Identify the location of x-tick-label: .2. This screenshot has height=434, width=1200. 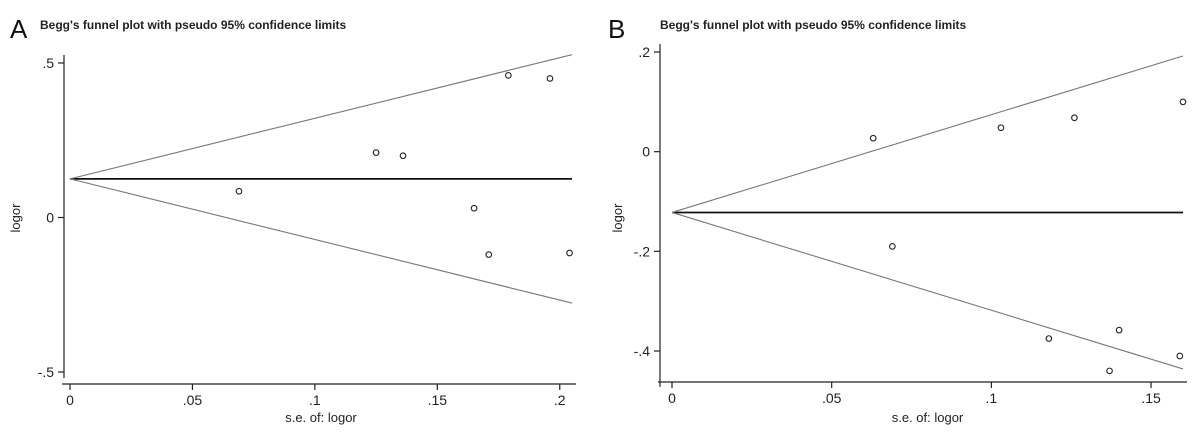
(560, 400).